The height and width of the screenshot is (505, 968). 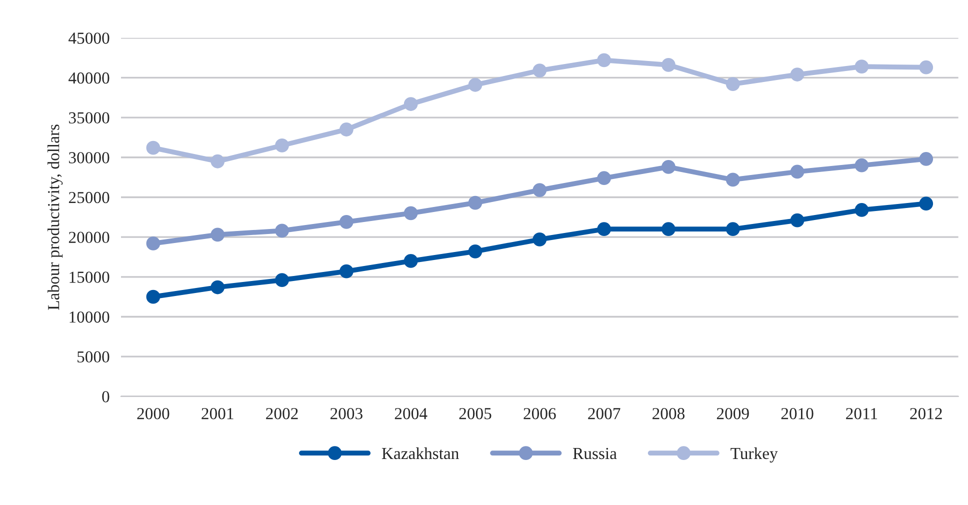 I want to click on x-tick-label: 2009, so click(x=732, y=414).